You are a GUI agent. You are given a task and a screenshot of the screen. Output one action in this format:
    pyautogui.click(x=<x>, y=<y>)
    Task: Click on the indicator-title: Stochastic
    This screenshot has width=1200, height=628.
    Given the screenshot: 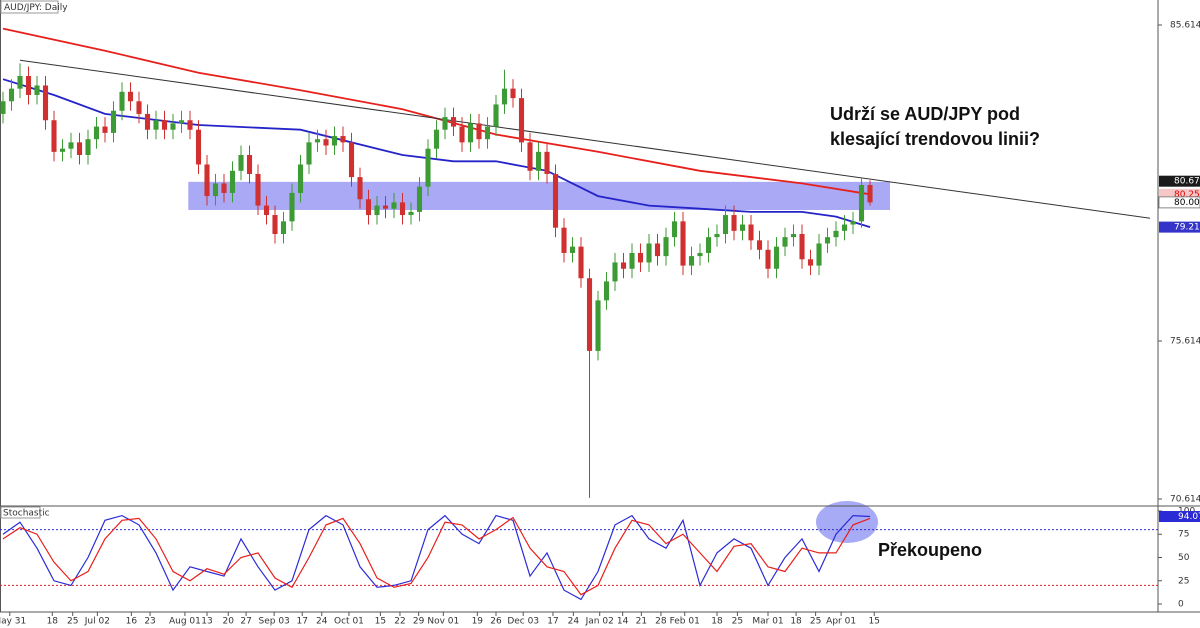 What is the action you would take?
    pyautogui.click(x=26, y=514)
    